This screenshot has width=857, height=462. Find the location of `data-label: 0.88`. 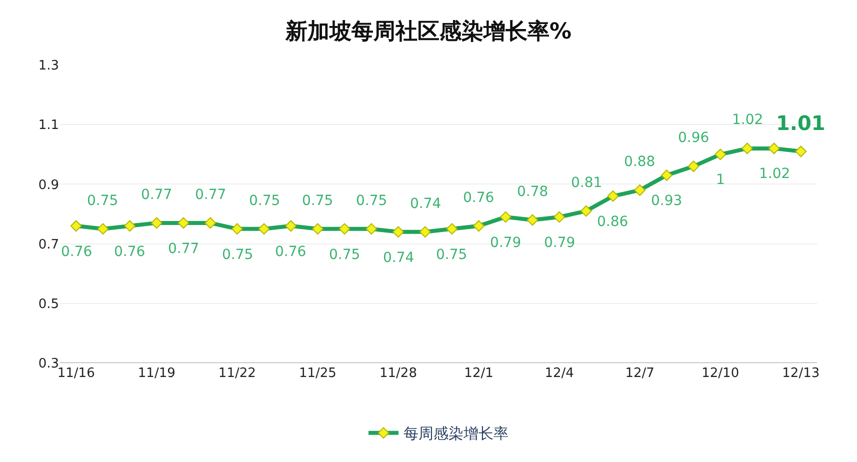

data-label: 0.88 is located at coordinates (640, 162).